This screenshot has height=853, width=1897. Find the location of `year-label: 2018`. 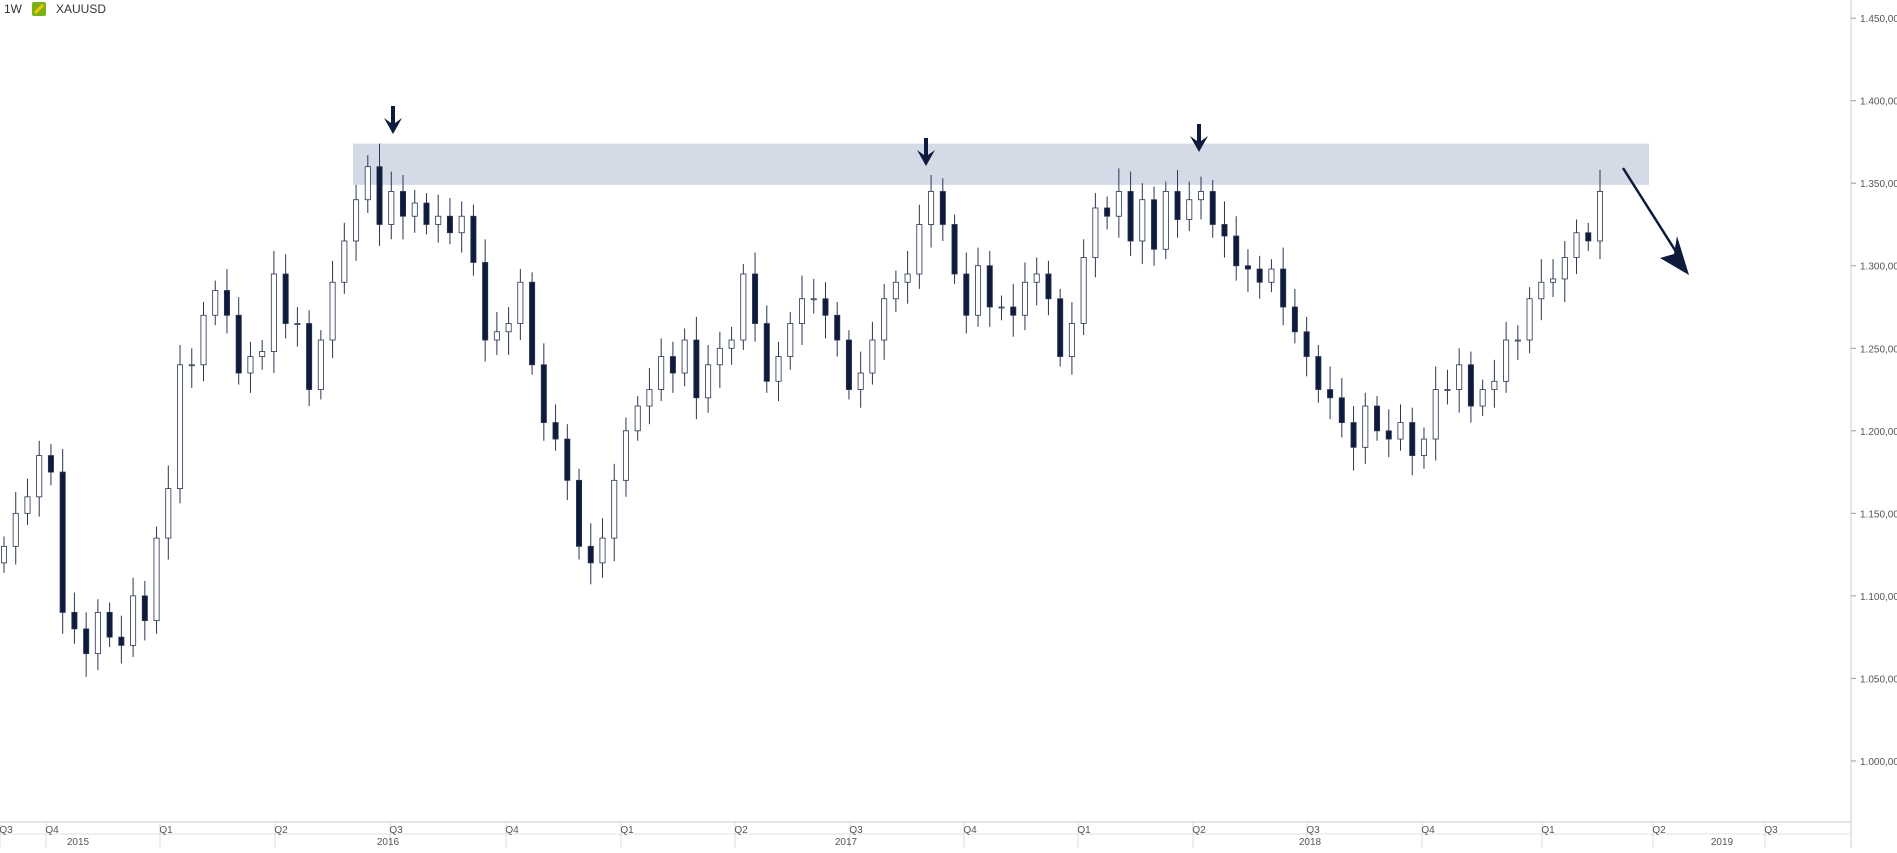

year-label: 2018 is located at coordinates (1310, 842).